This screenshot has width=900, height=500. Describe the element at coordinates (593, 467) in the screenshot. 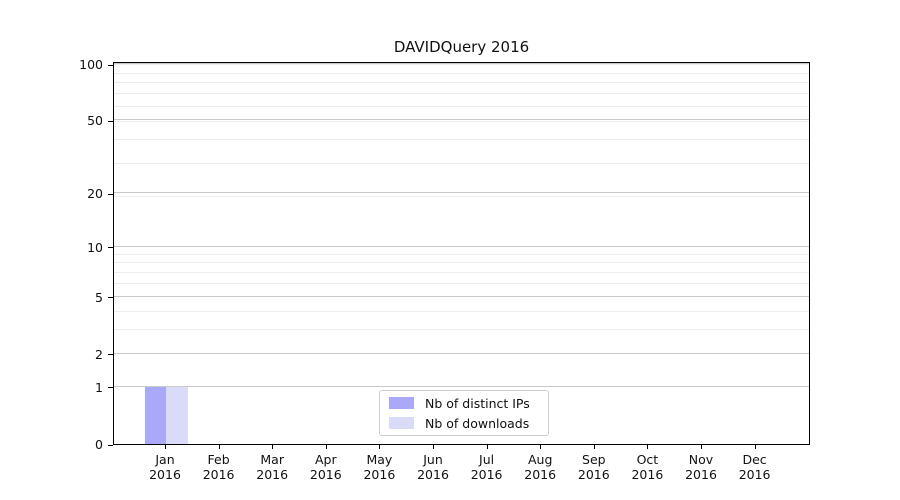

I see `x-tick-label: Sep 2016` at that location.